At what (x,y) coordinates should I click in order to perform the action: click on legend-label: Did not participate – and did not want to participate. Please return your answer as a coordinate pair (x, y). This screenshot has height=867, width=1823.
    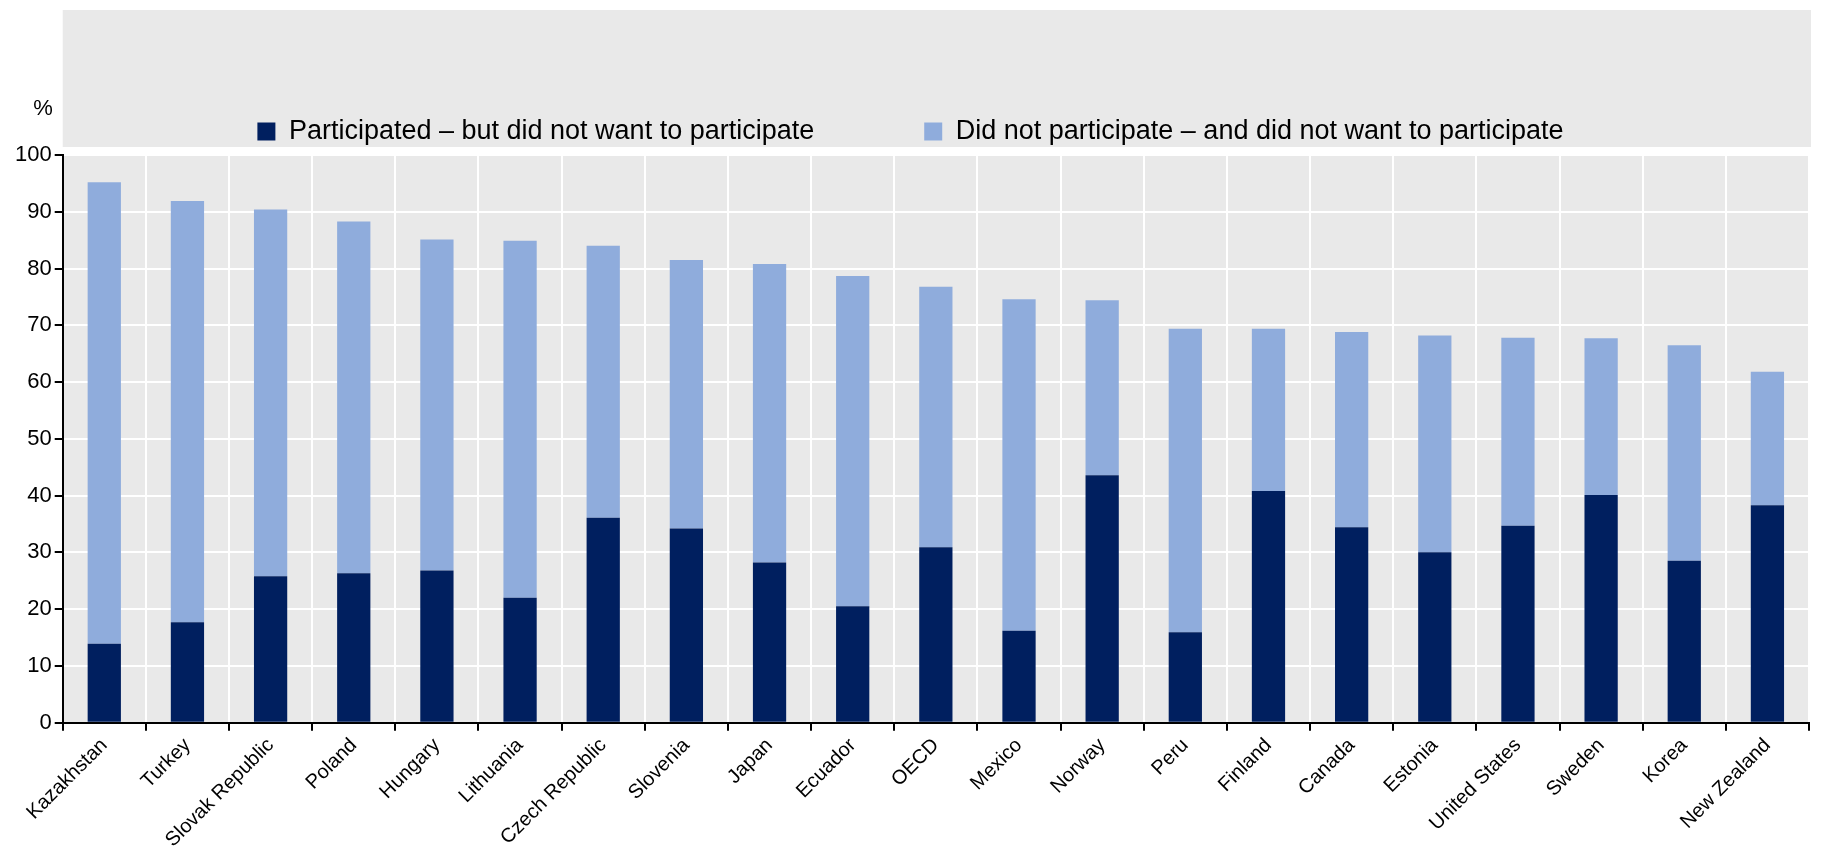
    Looking at the image, I should click on (1259, 129).